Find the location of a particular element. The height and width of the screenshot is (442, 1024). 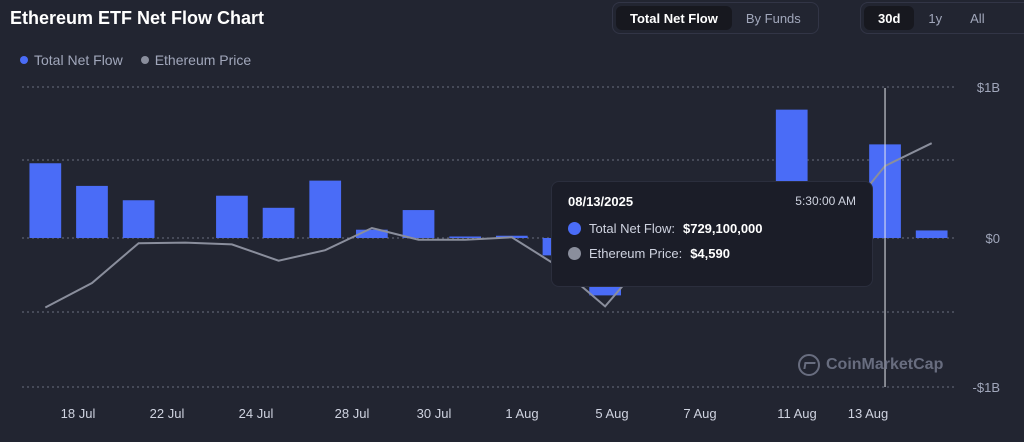

range-1y: 1y is located at coordinates (935, 18).